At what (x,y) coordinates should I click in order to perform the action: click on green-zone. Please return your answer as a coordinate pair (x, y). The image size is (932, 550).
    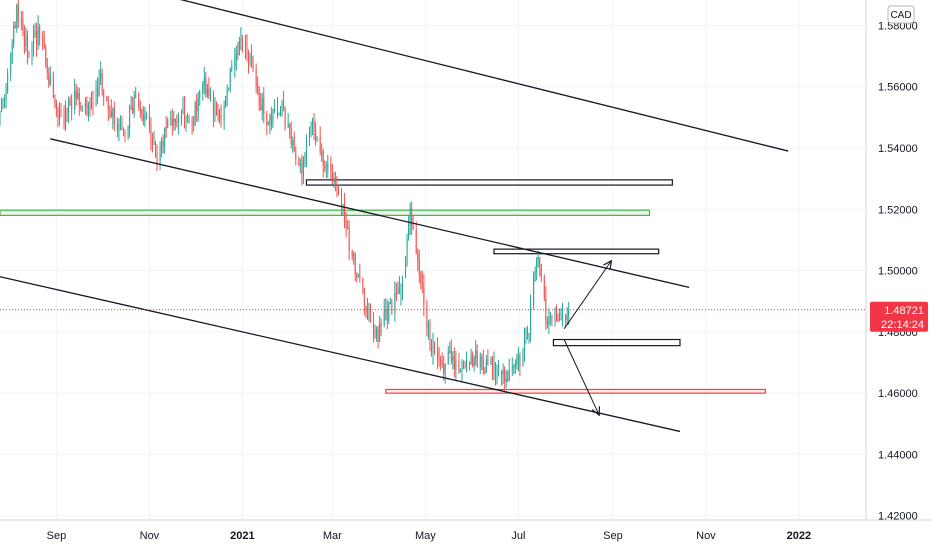
    Looking at the image, I should click on (325, 213).